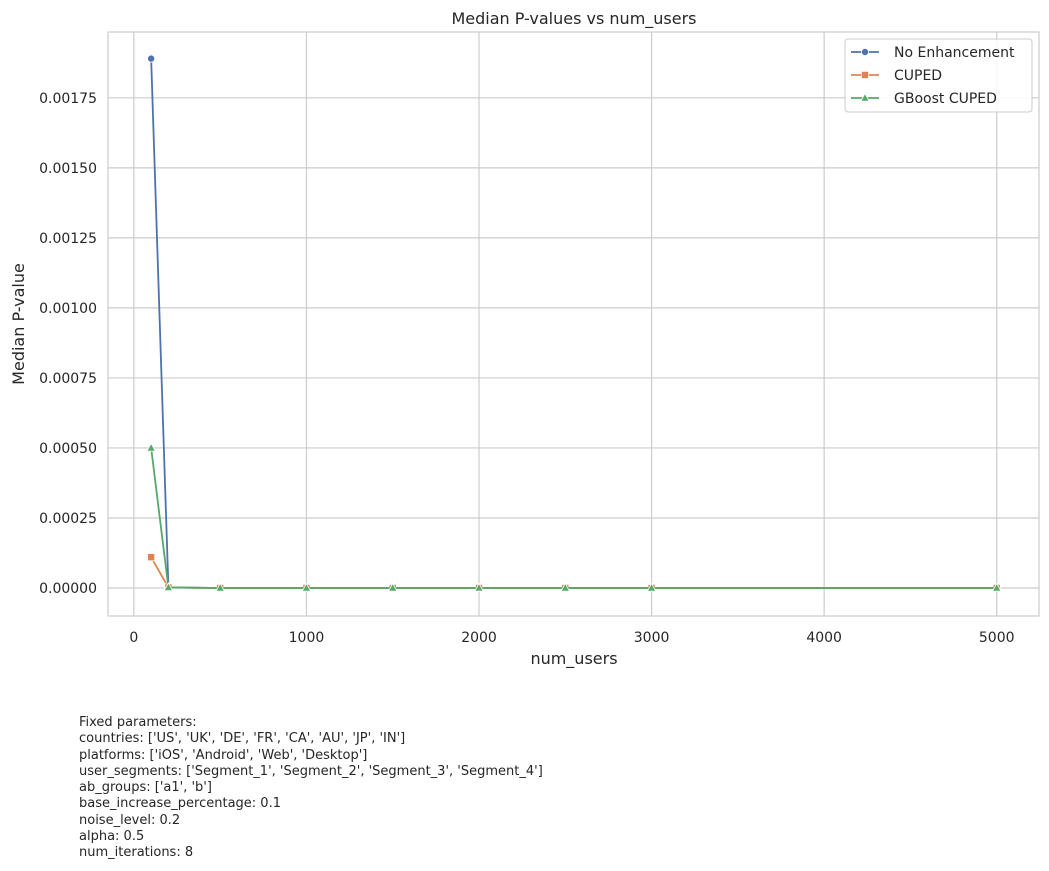 Image resolution: width=1049 pixels, height=871 pixels. I want to click on legend-label-gboost-cuped: GBoost CUPED, so click(945, 99).